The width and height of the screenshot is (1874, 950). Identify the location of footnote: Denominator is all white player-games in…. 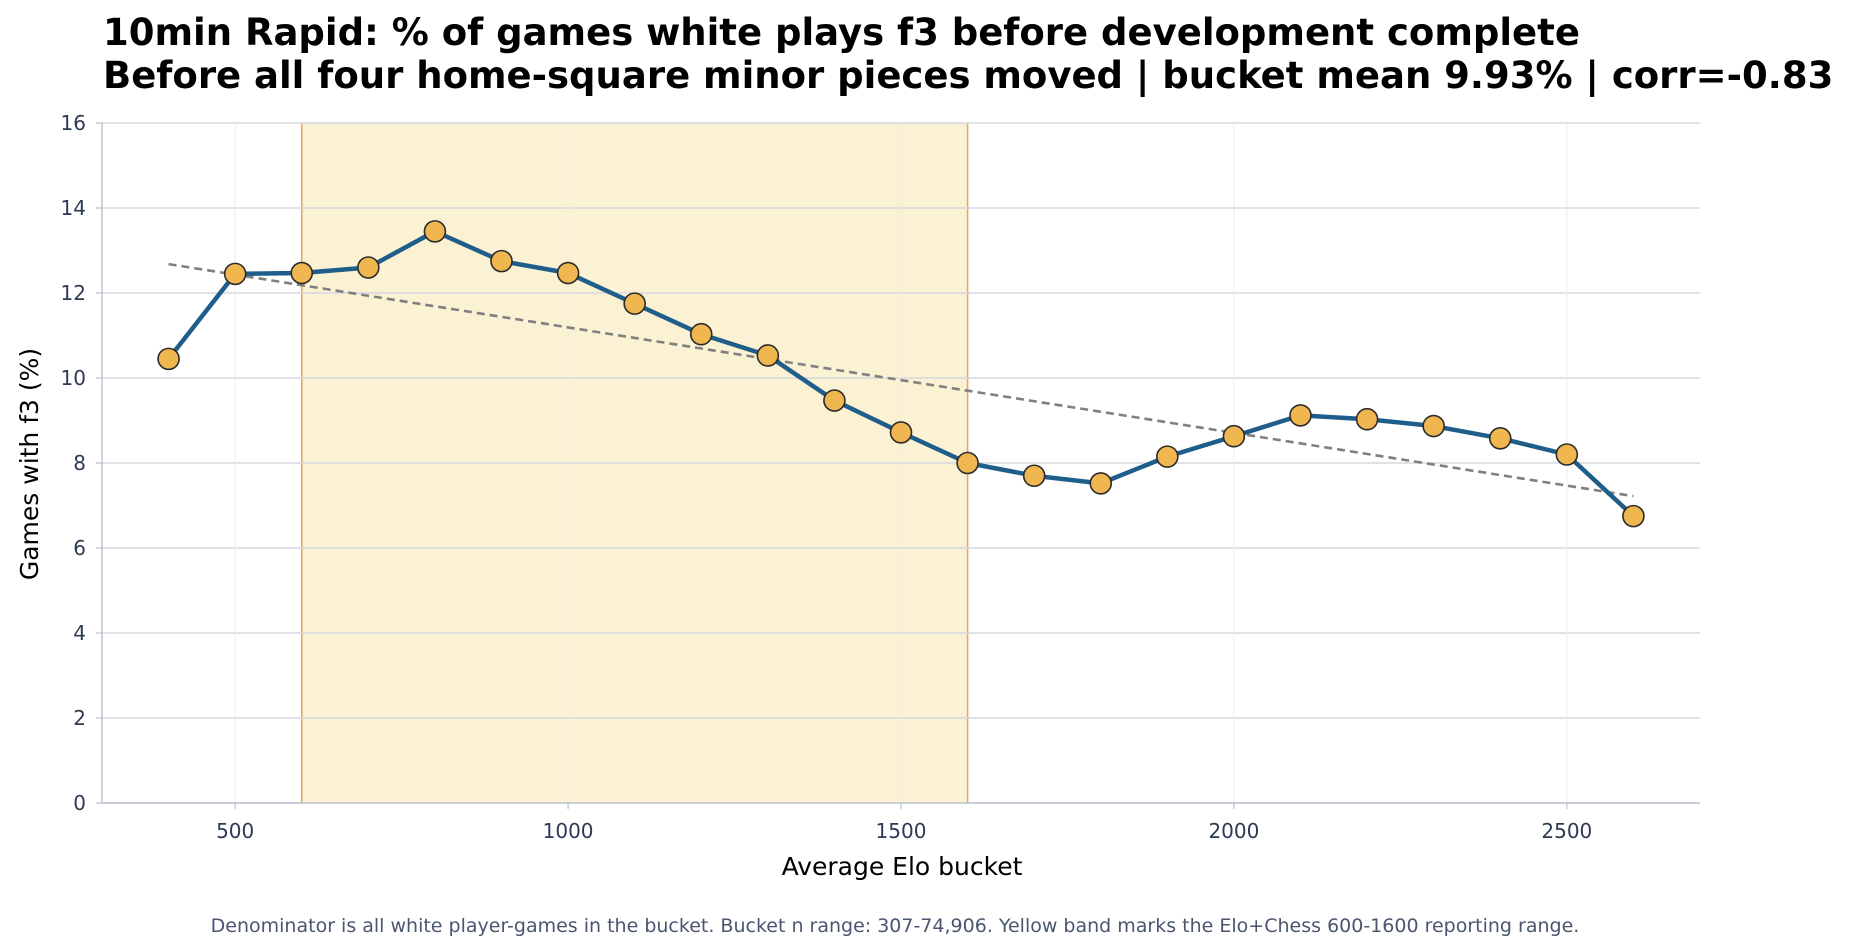
(895, 926).